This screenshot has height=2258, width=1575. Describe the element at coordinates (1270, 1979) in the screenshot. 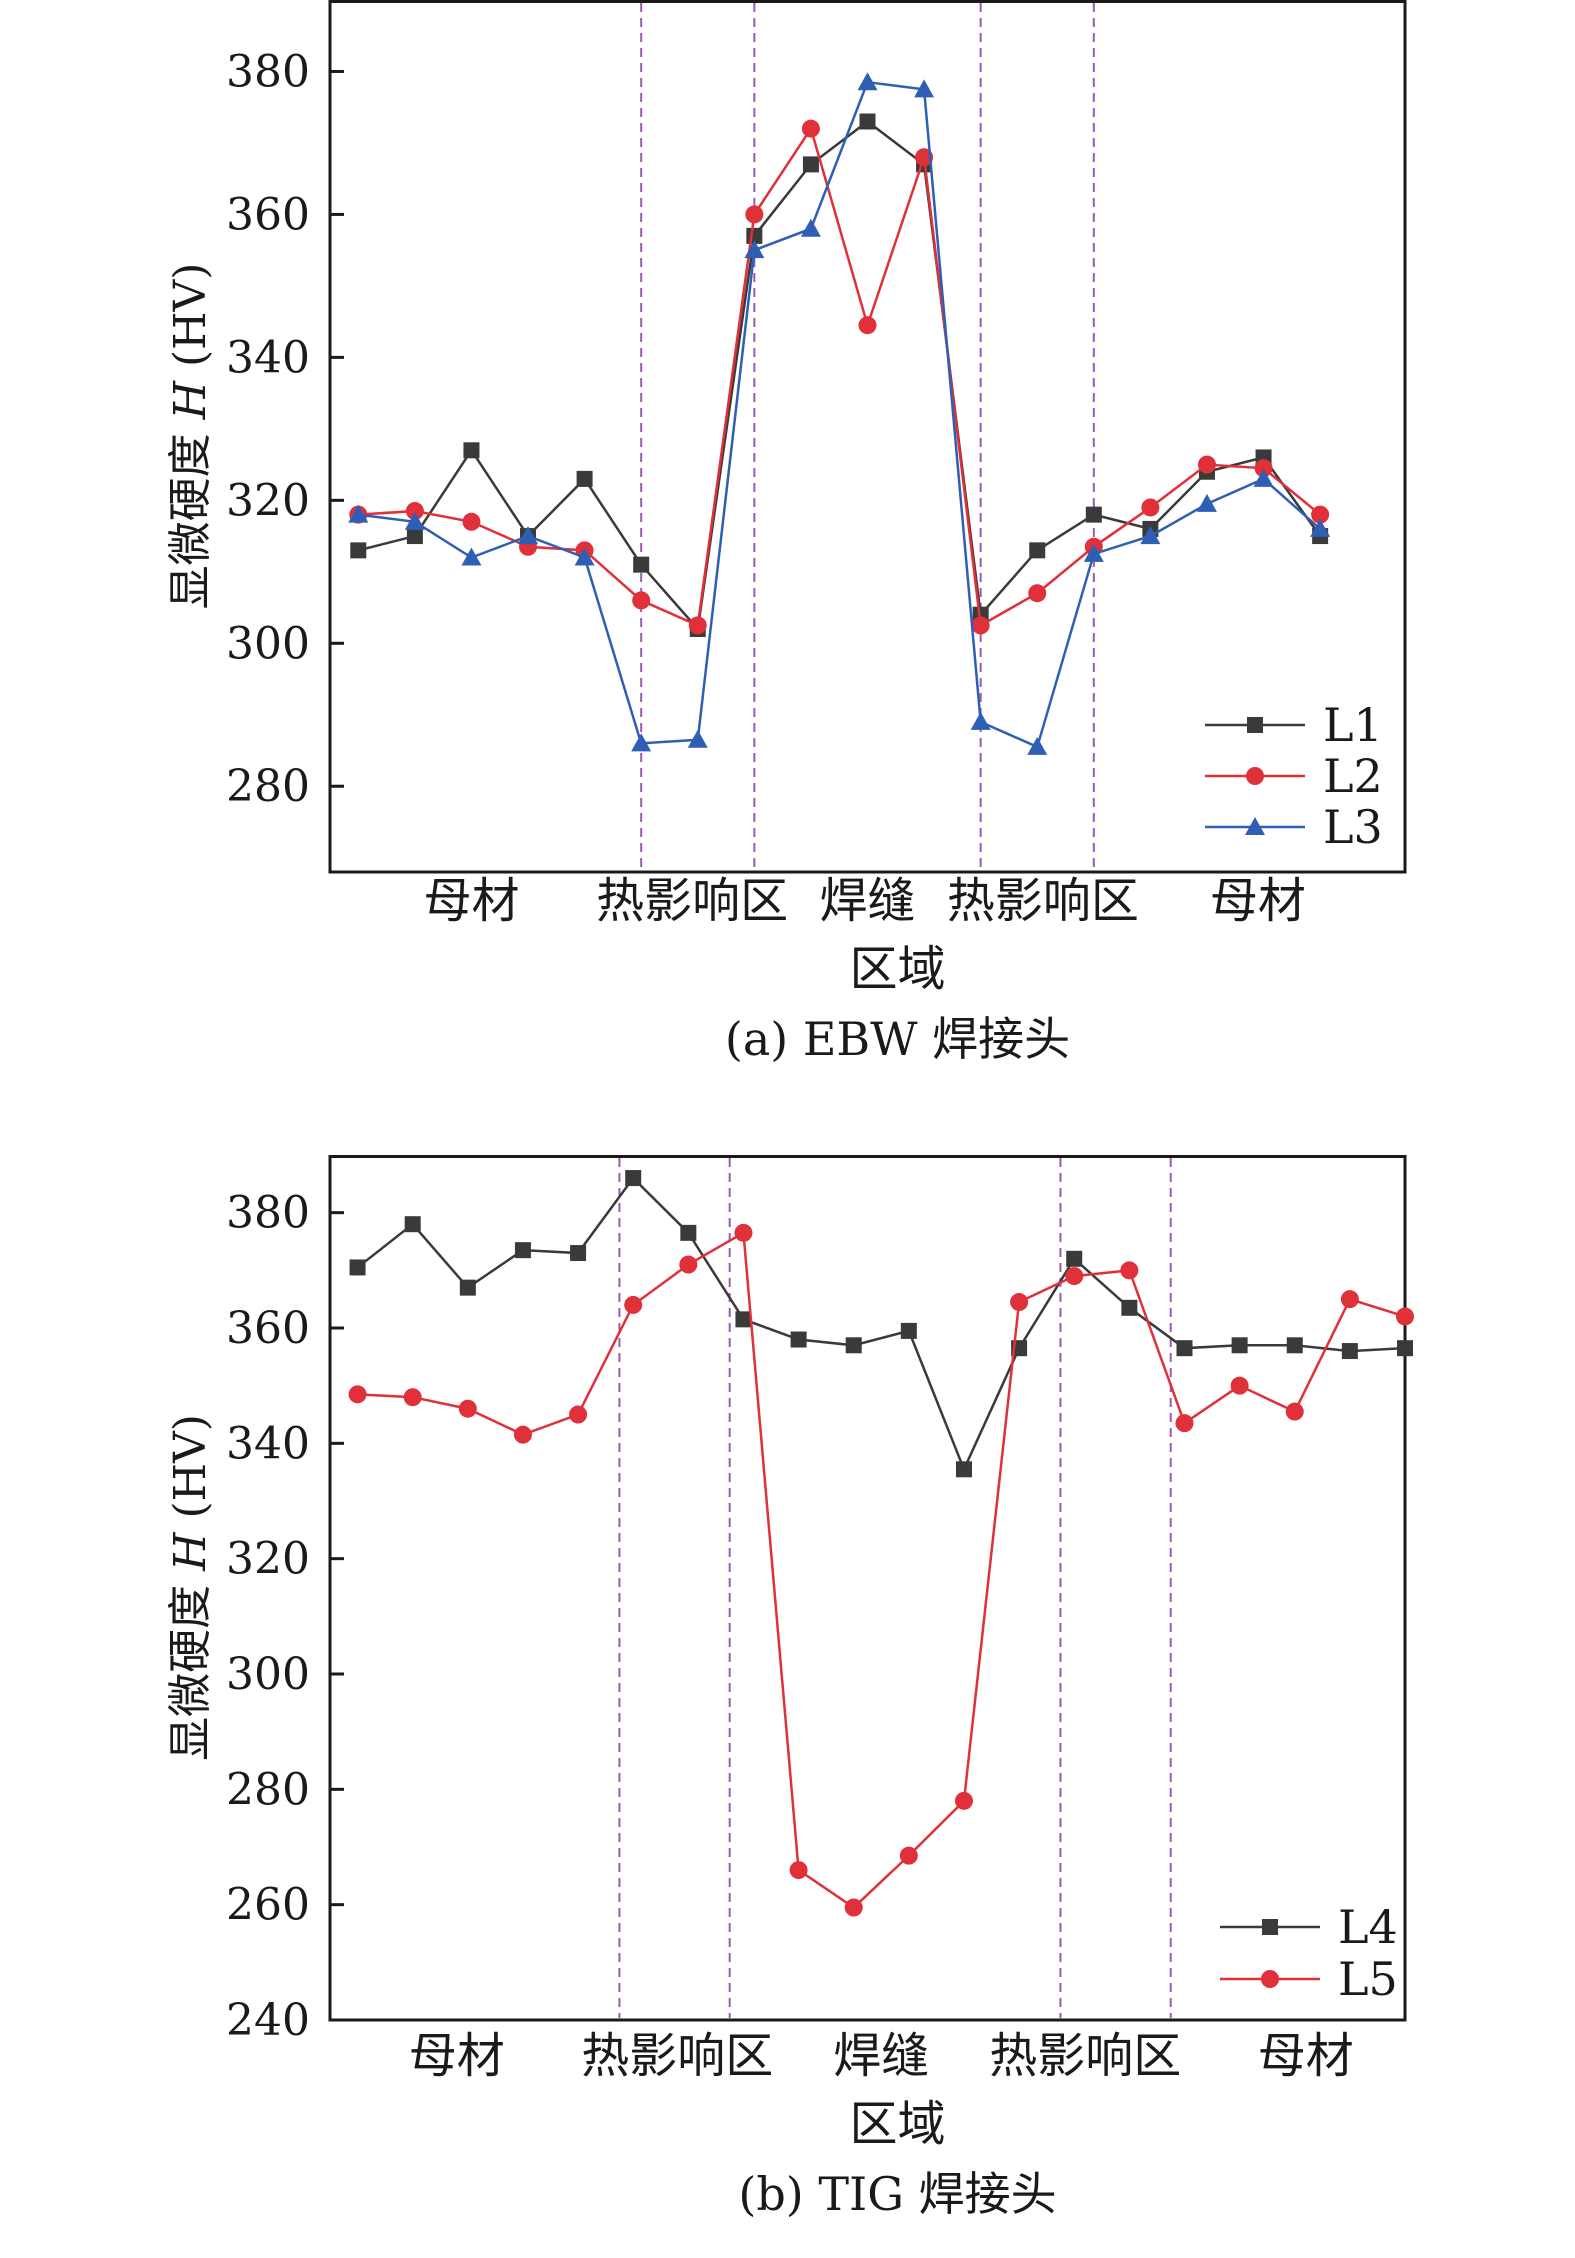

I see `legend-marker-L5` at that location.